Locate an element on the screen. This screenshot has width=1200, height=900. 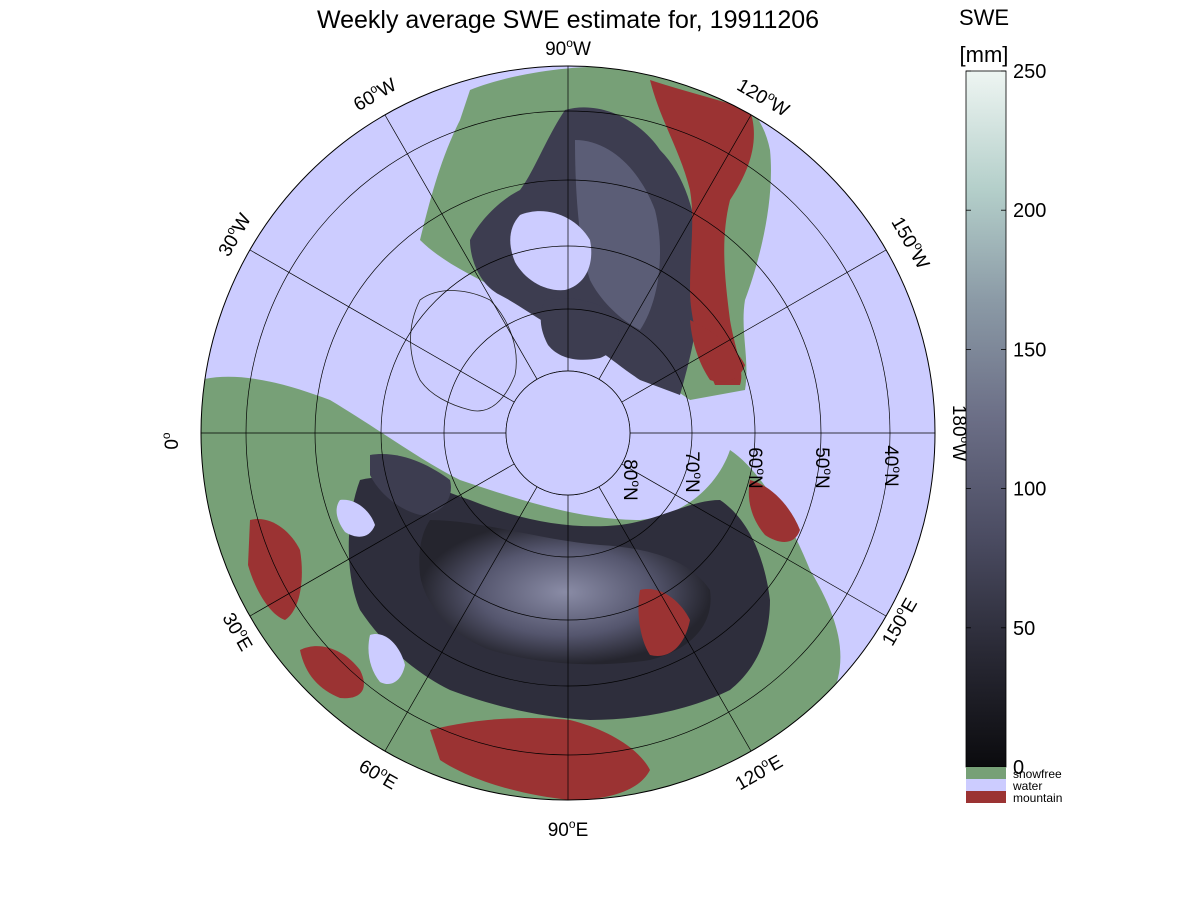
latitude-labels: 80oN 70oN 60oN 50oN 40oN is located at coordinates (761, 473).